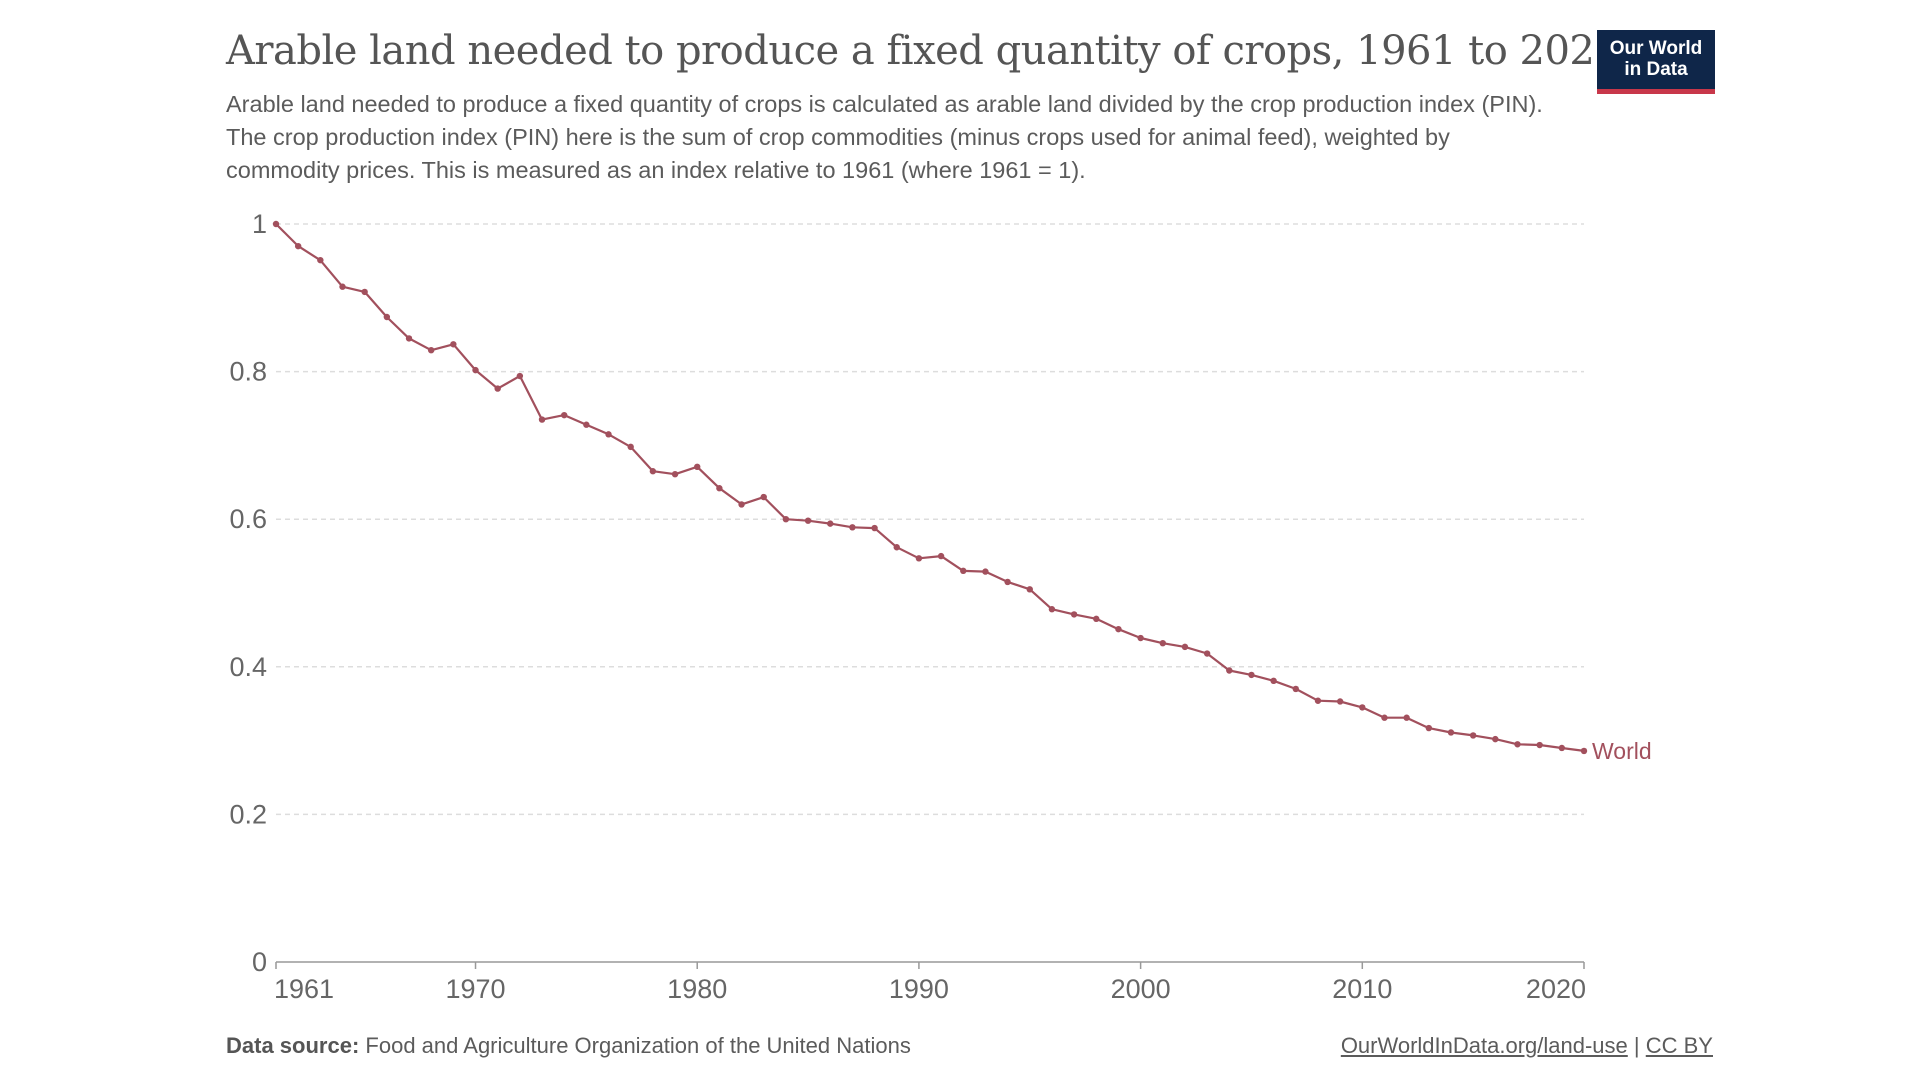 This screenshot has width=1920, height=1080. What do you see at coordinates (1656, 69) in the screenshot?
I see `logo-line-2: in Data` at bounding box center [1656, 69].